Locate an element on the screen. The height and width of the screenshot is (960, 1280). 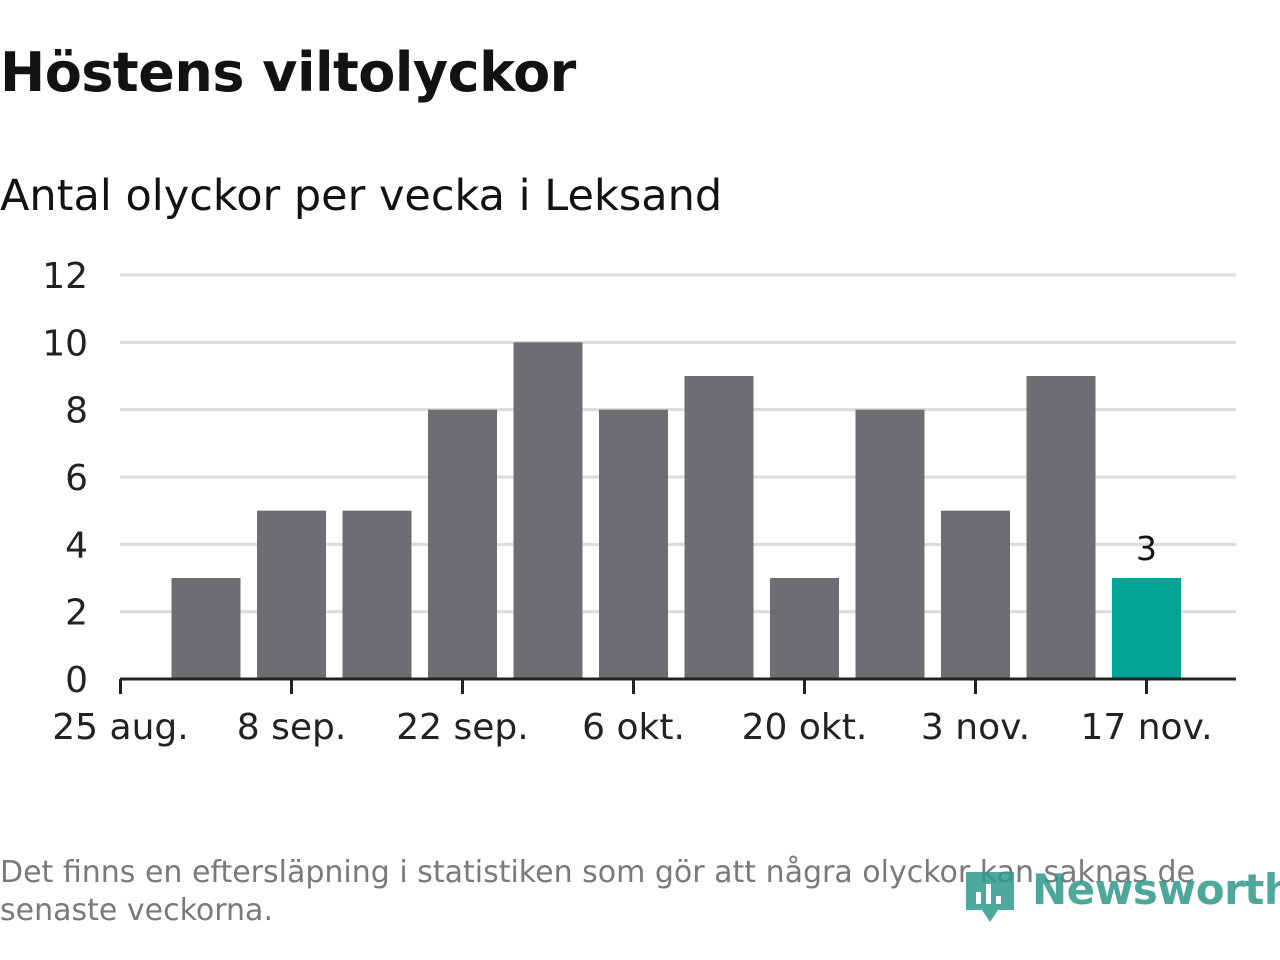
bar-13-okt is located at coordinates (719, 527).